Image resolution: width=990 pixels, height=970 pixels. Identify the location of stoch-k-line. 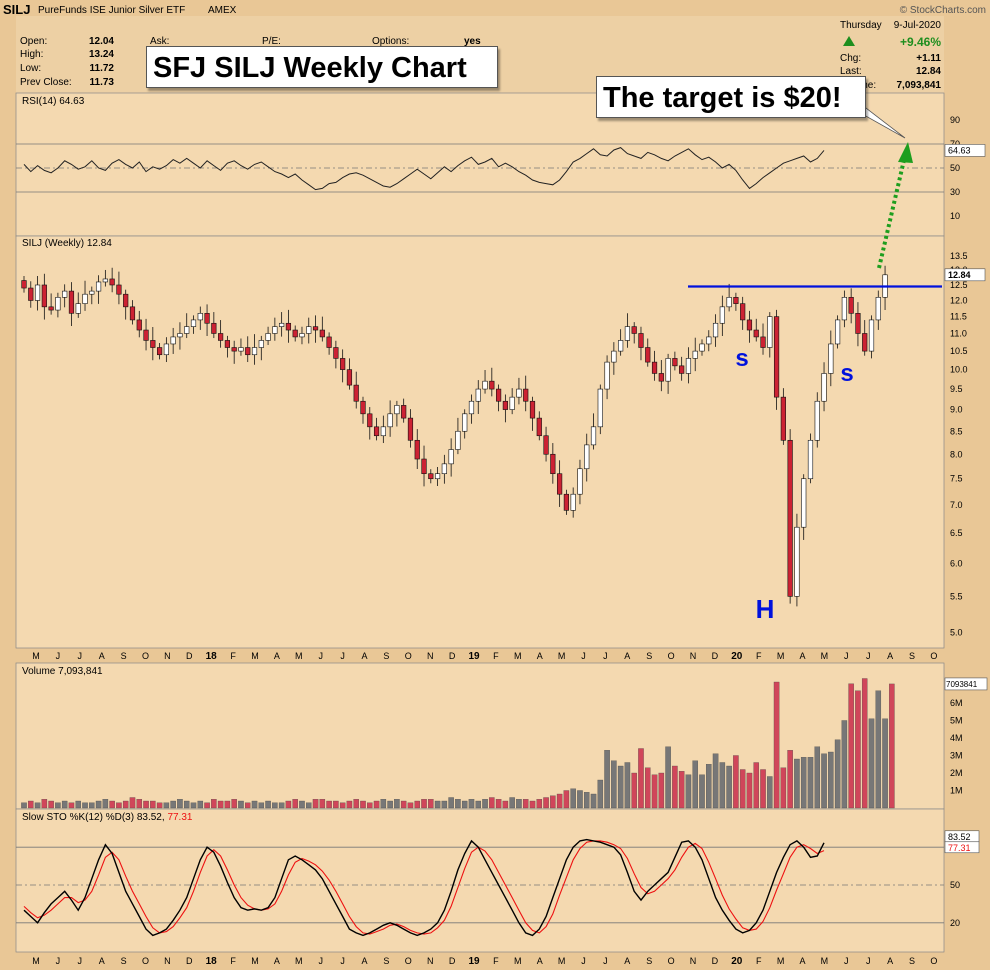
(424, 887).